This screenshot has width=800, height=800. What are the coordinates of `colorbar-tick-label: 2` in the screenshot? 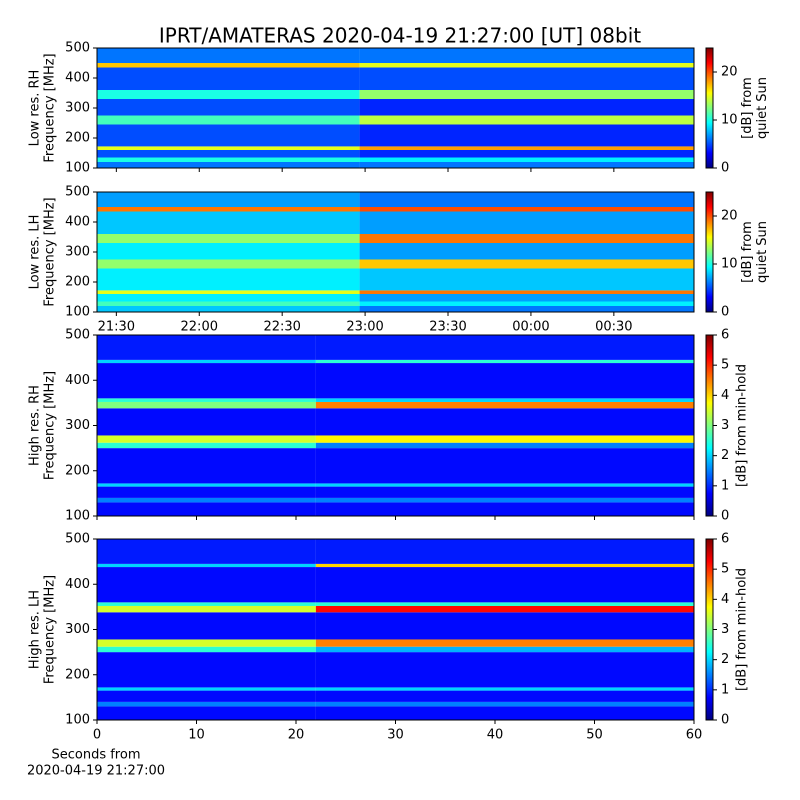 It's located at (725, 659).